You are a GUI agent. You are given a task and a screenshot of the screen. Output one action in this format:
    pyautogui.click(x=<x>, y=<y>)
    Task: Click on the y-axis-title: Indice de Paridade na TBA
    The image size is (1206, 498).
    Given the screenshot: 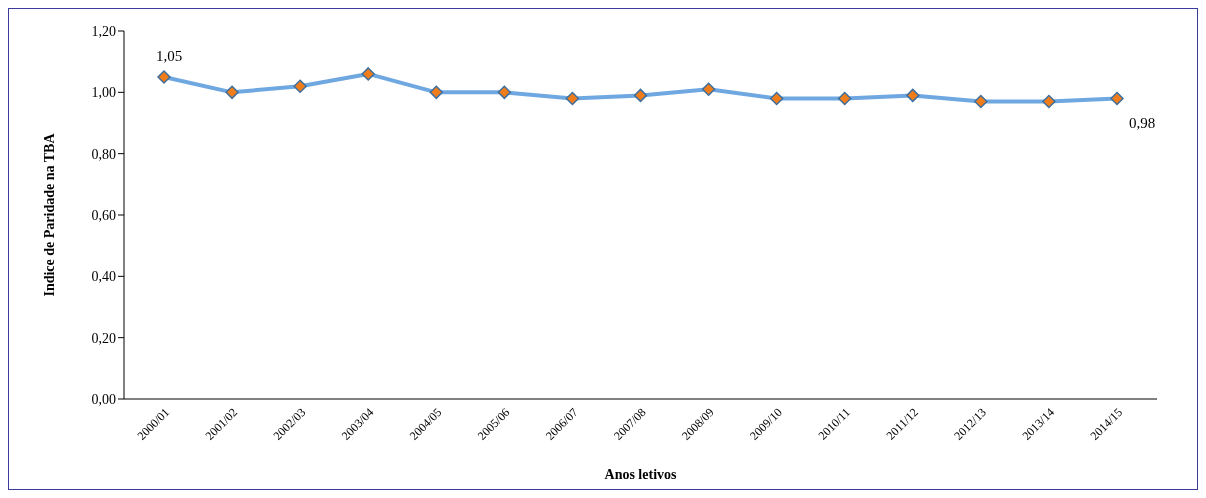 What is the action you would take?
    pyautogui.click(x=49, y=214)
    